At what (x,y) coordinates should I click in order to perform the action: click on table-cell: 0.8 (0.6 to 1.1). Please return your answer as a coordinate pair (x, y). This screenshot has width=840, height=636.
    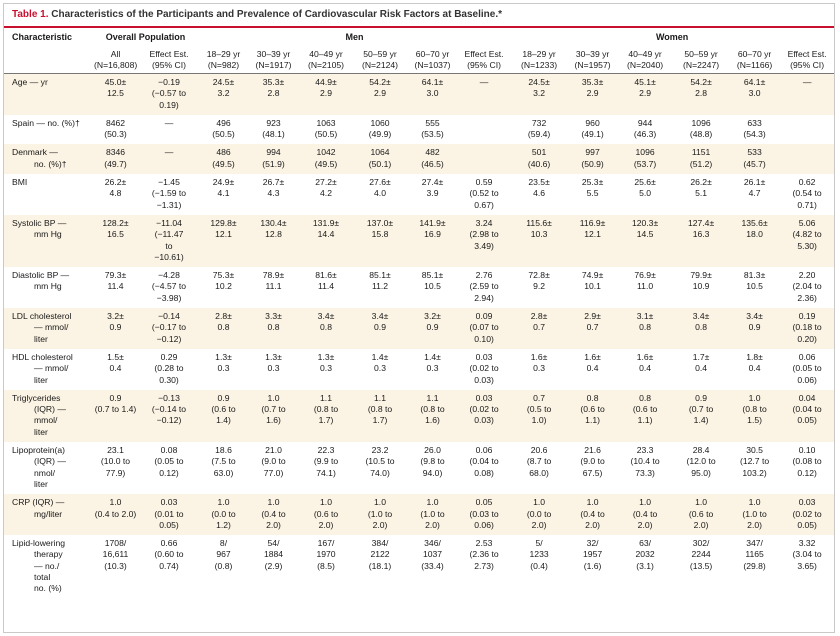
    Looking at the image, I should click on (593, 416).